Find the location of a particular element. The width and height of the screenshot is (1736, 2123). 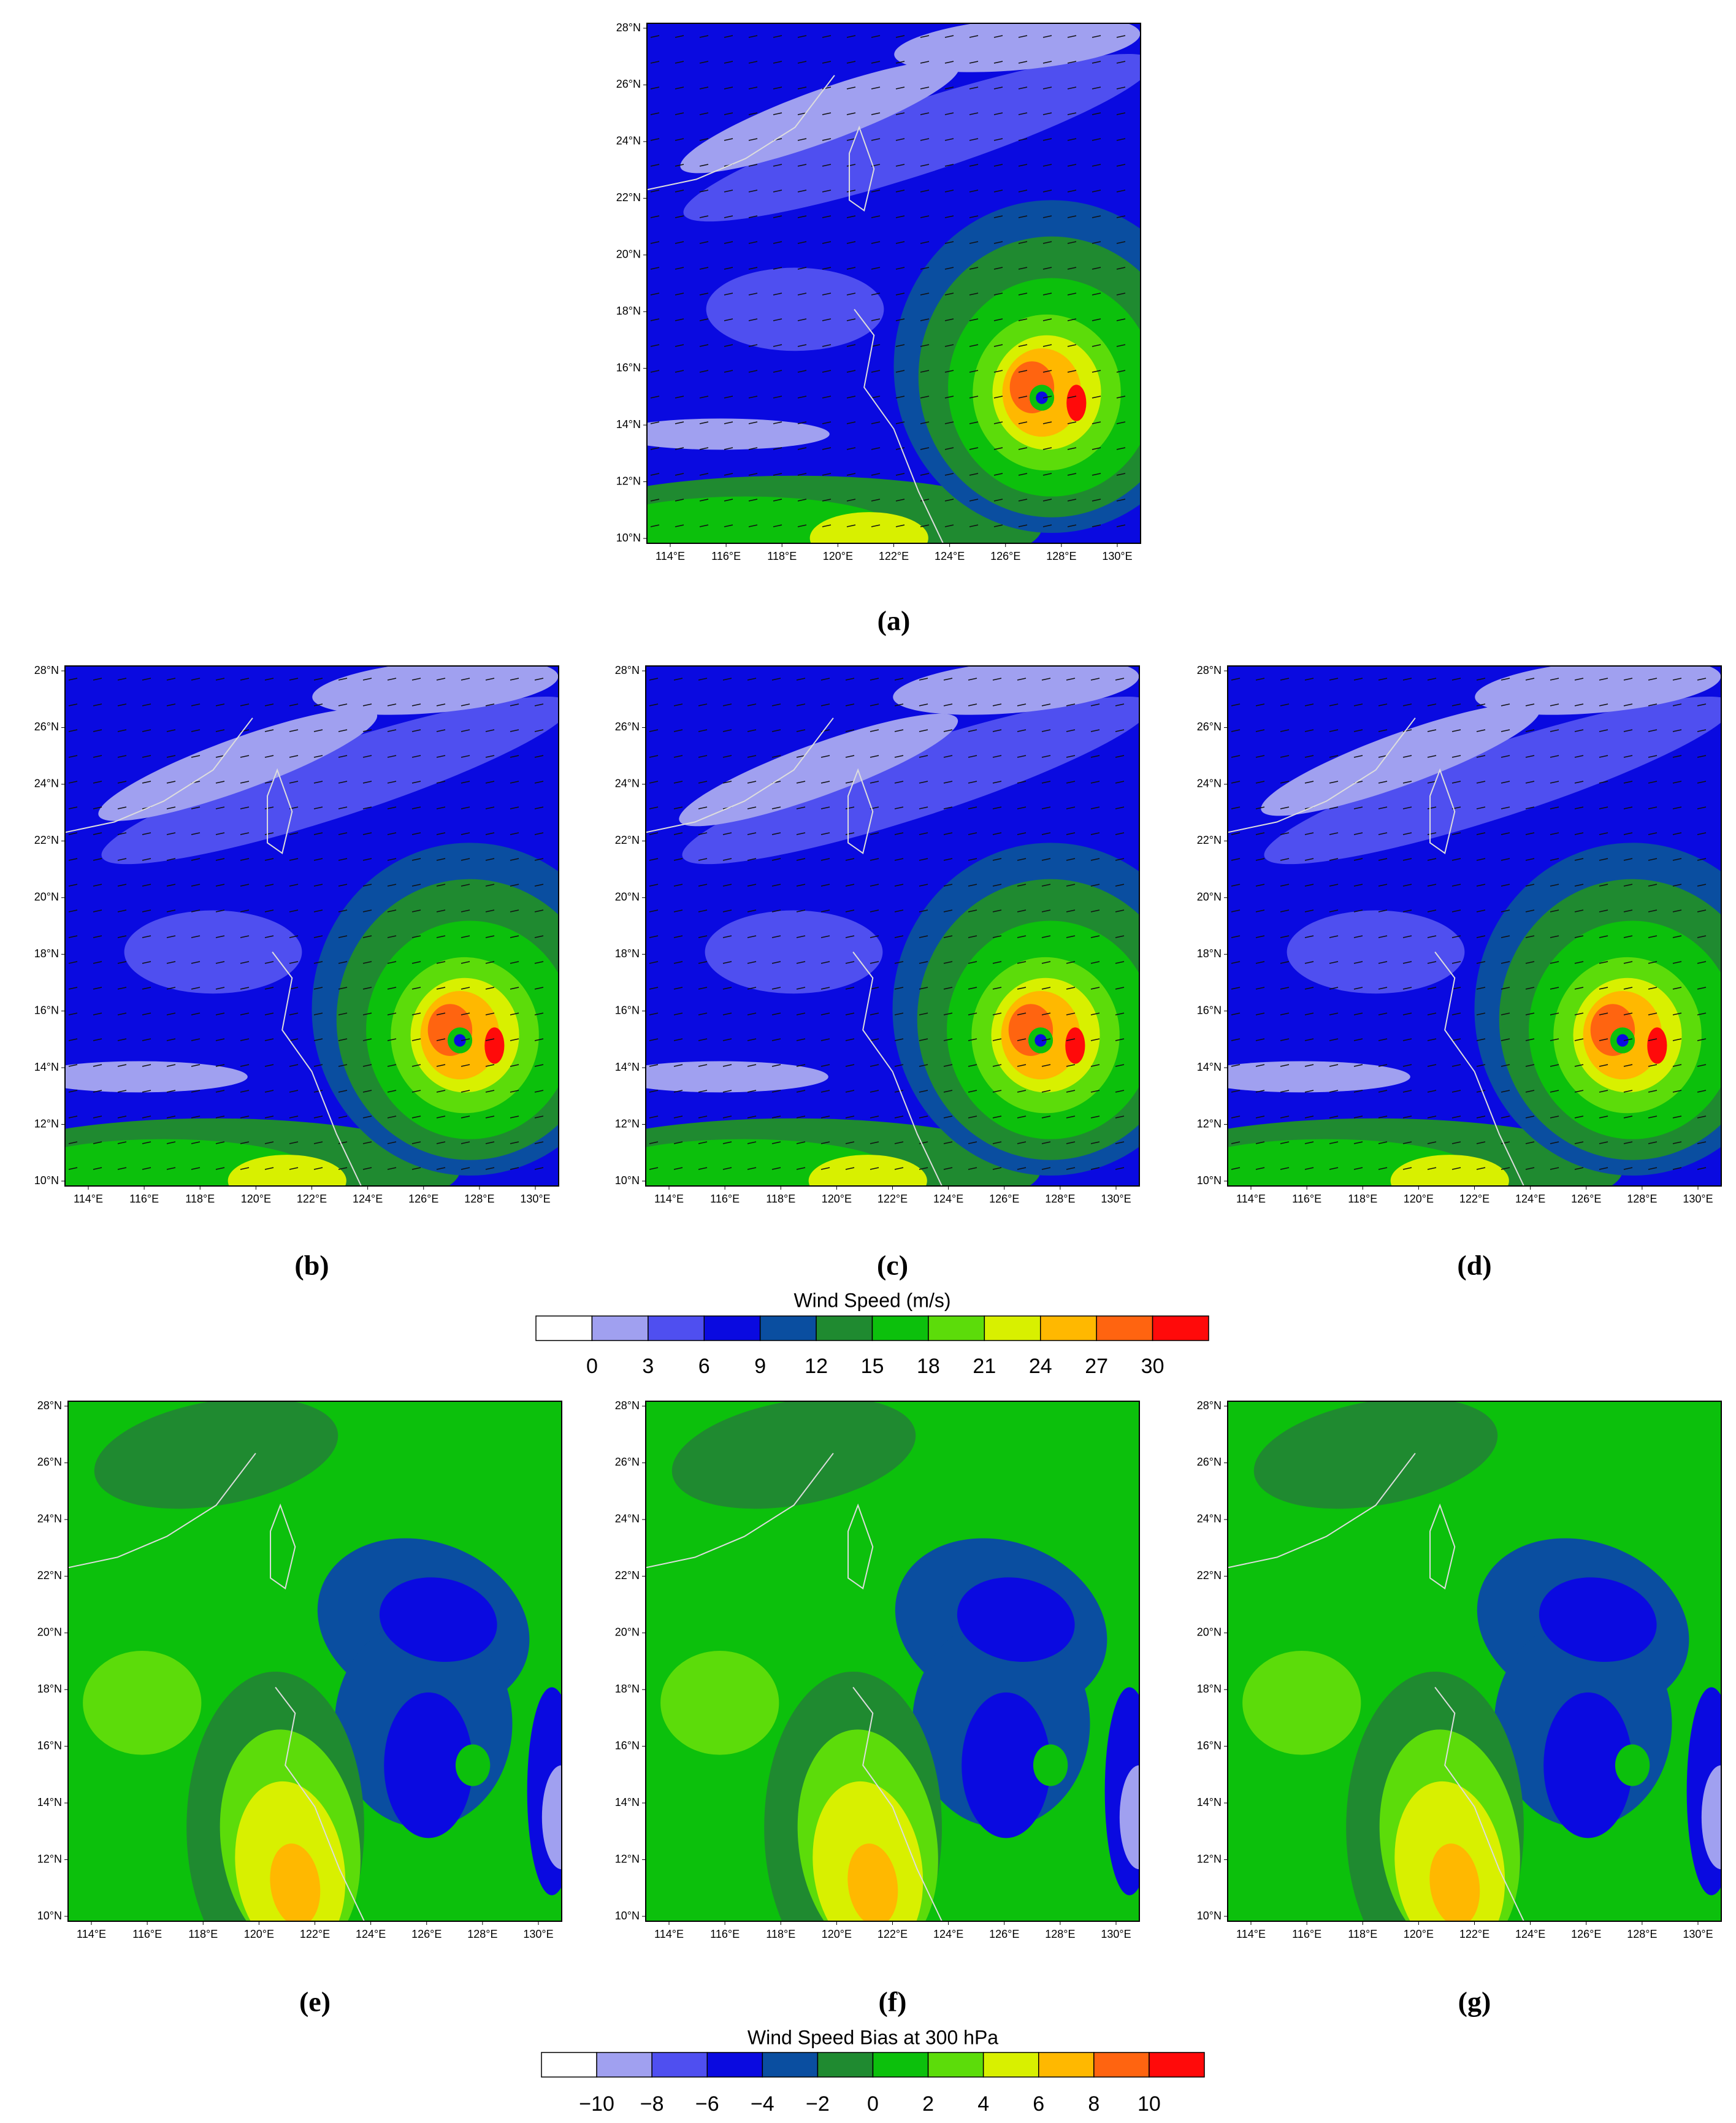

lon-label: 116°E is located at coordinates (1306, 1199).